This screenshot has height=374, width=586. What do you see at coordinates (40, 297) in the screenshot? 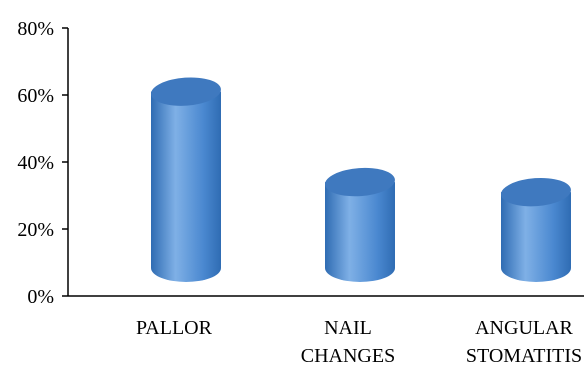
I see `y-tick-label: 0%` at bounding box center [40, 297].